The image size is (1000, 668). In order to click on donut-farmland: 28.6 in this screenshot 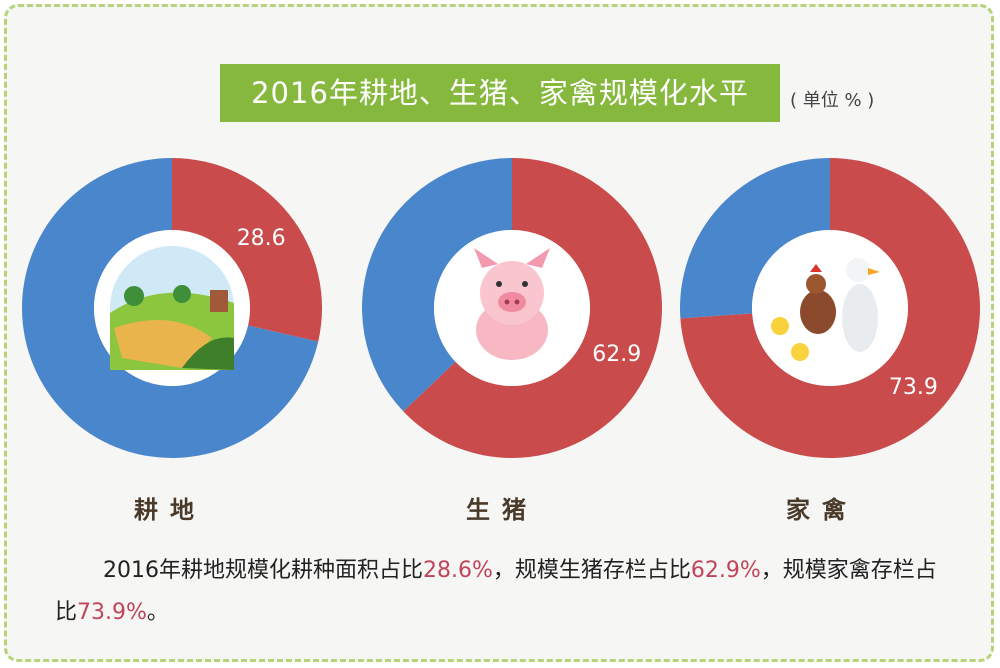, I will do `click(171, 308)`.